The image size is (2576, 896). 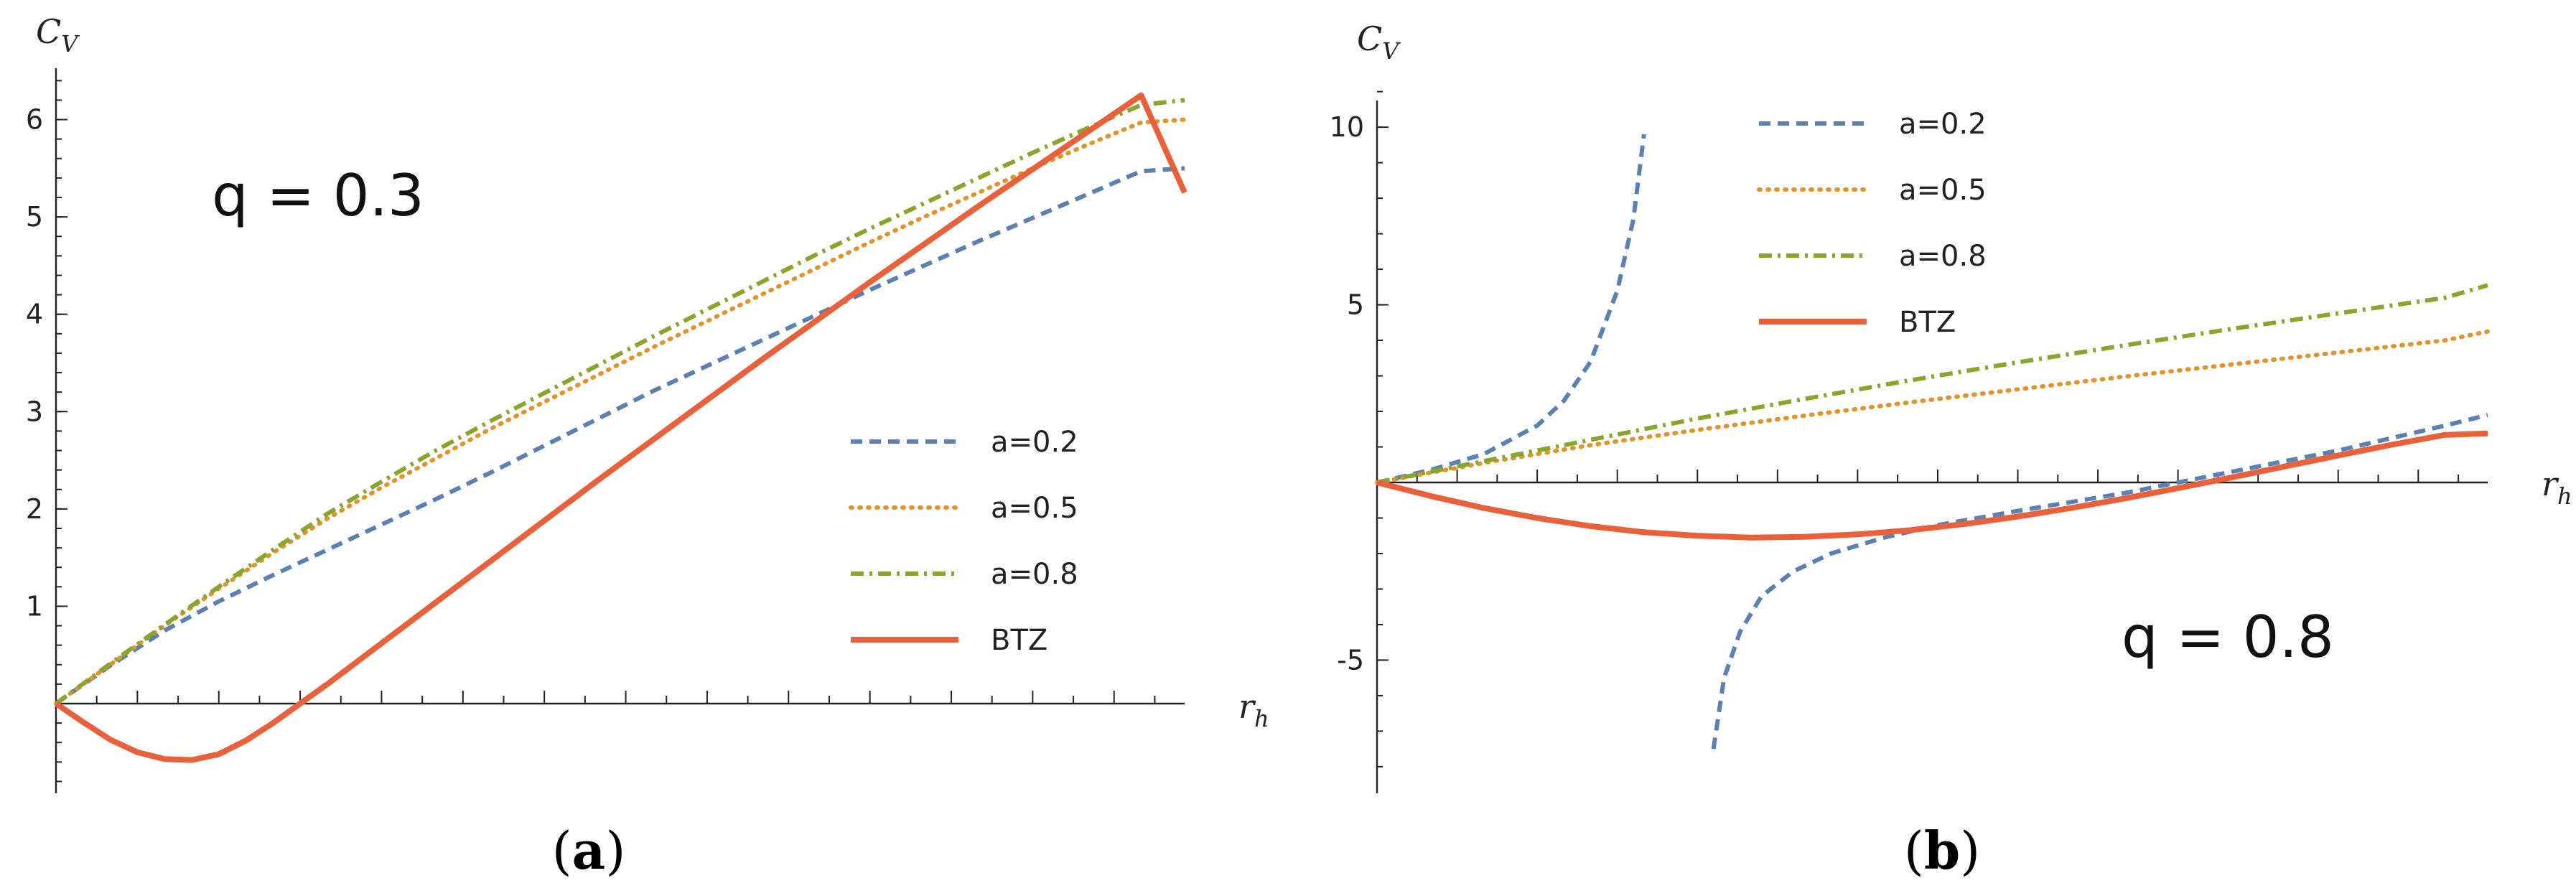 What do you see at coordinates (1350, 660) in the screenshot?
I see `y-tick-label: -5` at bounding box center [1350, 660].